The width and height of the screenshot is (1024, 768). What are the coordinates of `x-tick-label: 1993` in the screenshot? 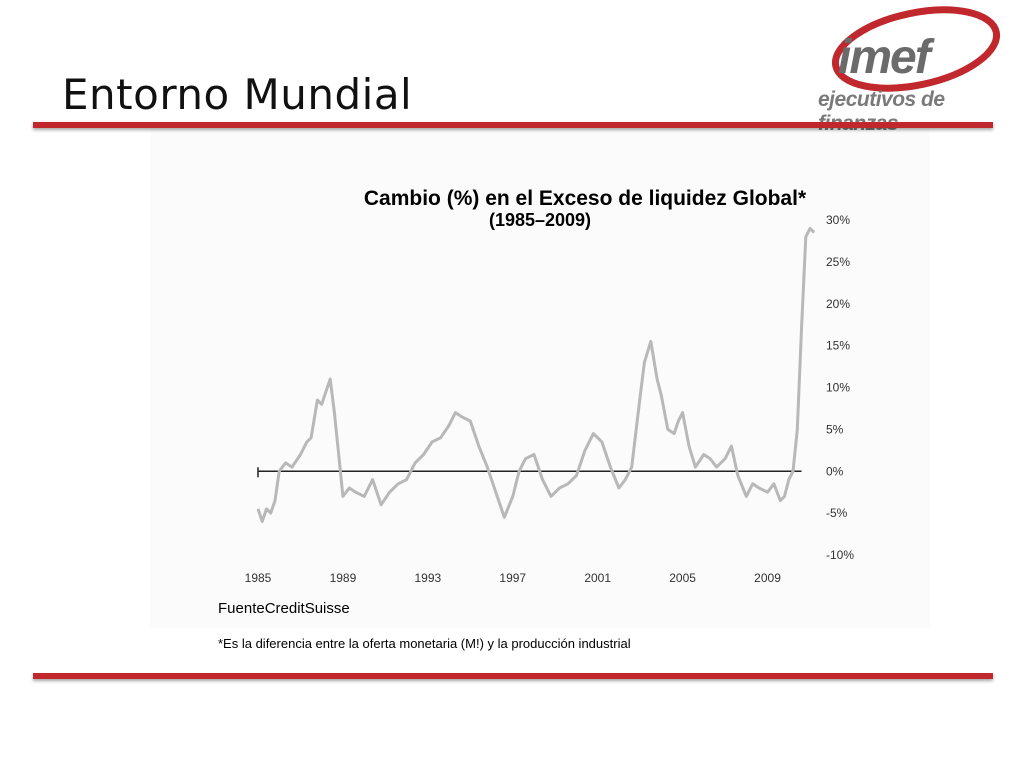 It's located at (427, 578).